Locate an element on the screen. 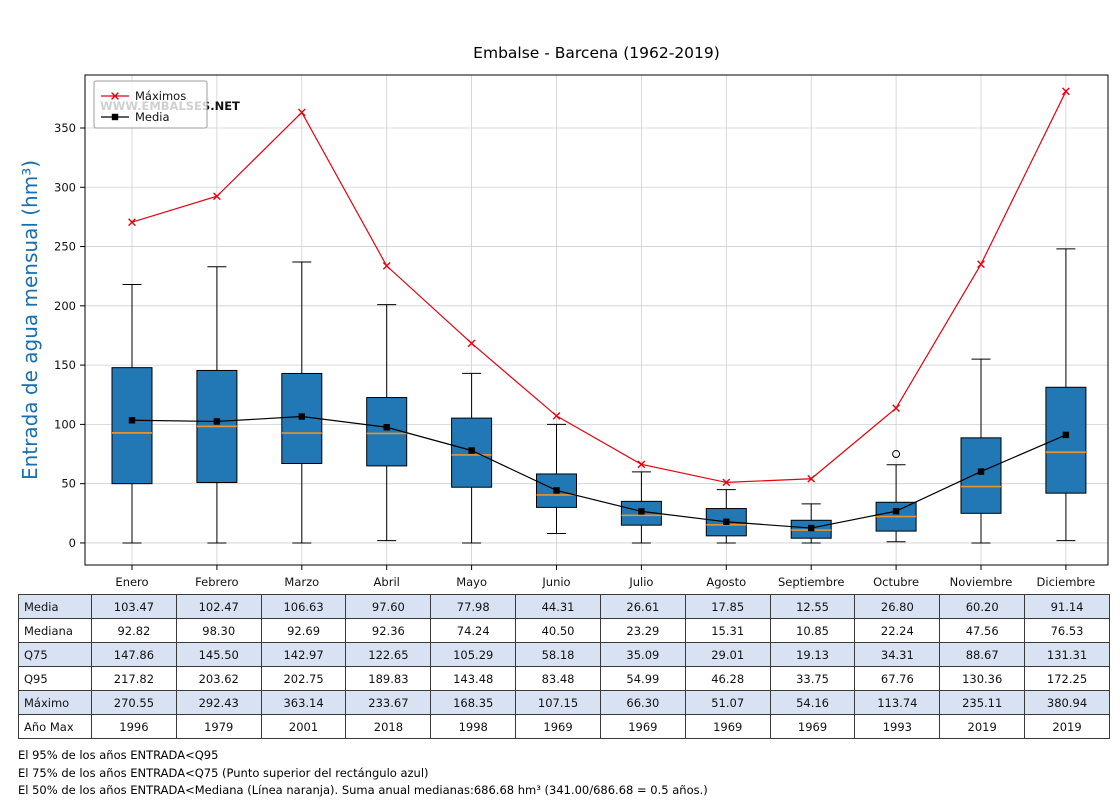  table-cell: 92.36 is located at coordinates (388, 630).